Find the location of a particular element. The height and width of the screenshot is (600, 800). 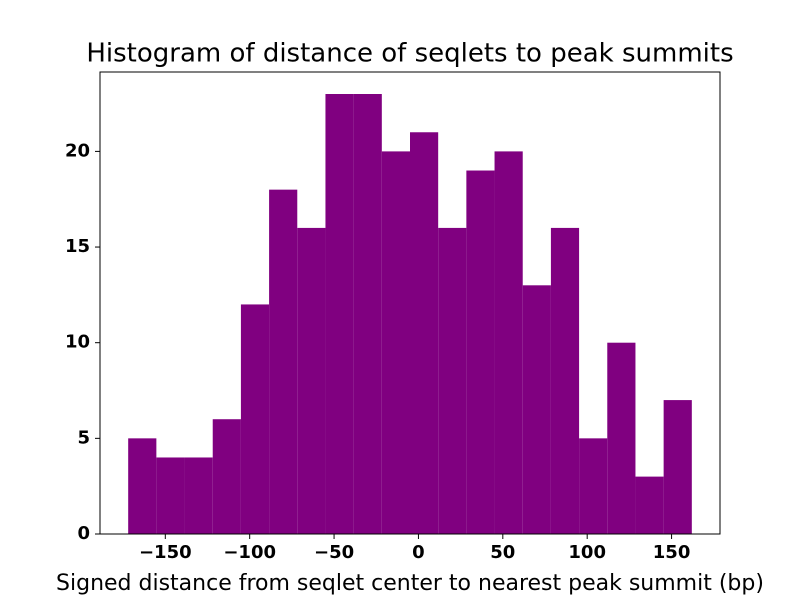

x-tick-label: 150 is located at coordinates (672, 552).